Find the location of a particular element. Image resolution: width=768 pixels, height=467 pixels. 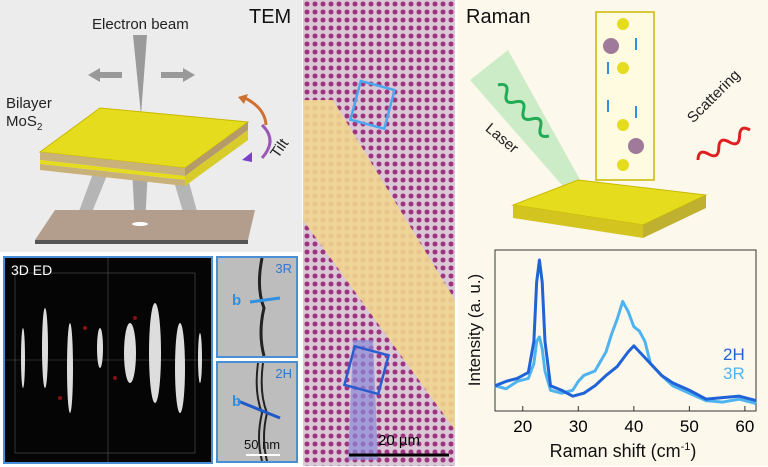

laser-beam is located at coordinates (526, 121).